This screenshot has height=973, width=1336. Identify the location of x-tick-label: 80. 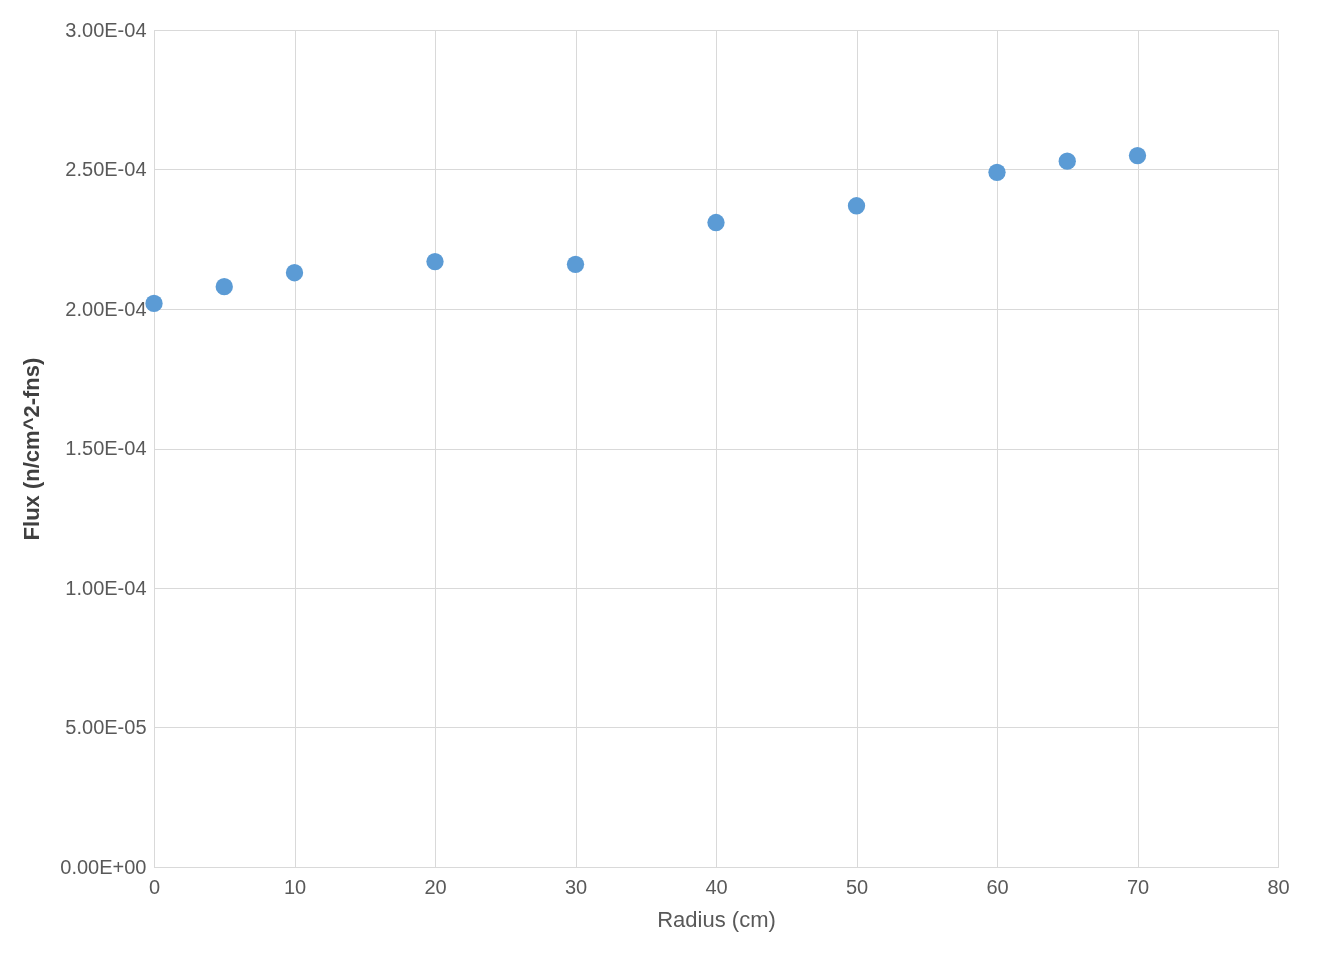
(1278, 886).